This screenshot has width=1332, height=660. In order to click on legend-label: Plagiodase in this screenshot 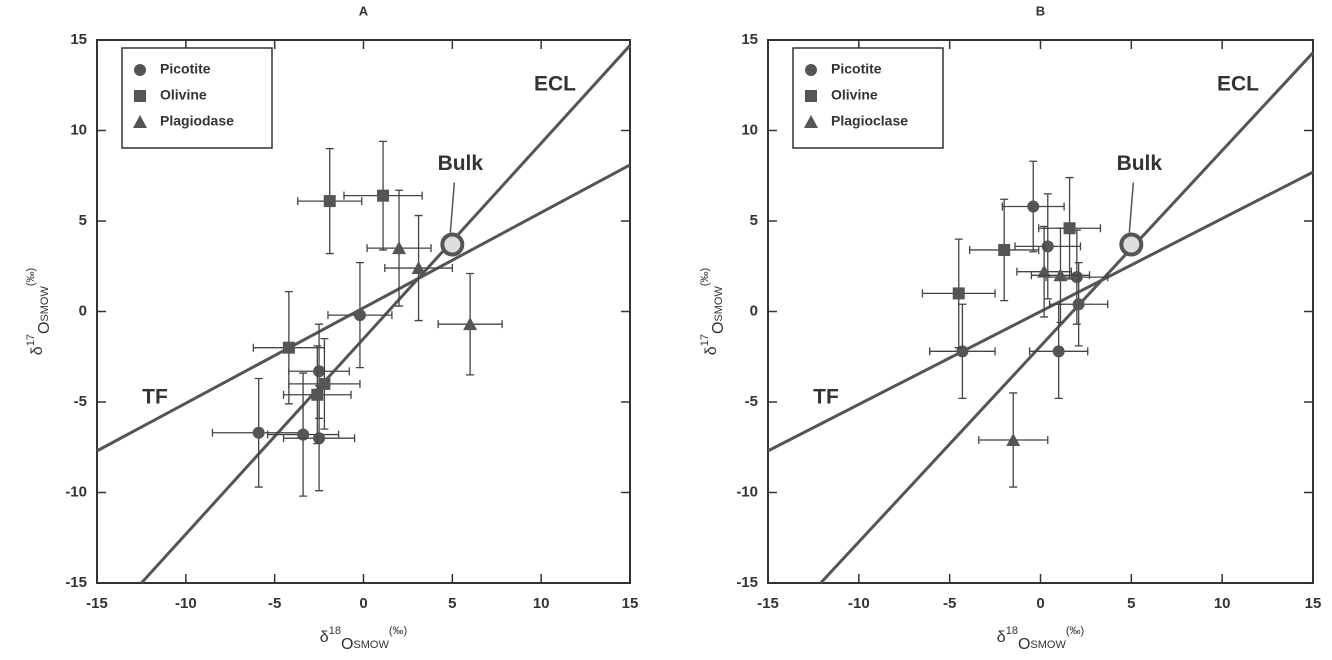, I will do `click(197, 121)`.